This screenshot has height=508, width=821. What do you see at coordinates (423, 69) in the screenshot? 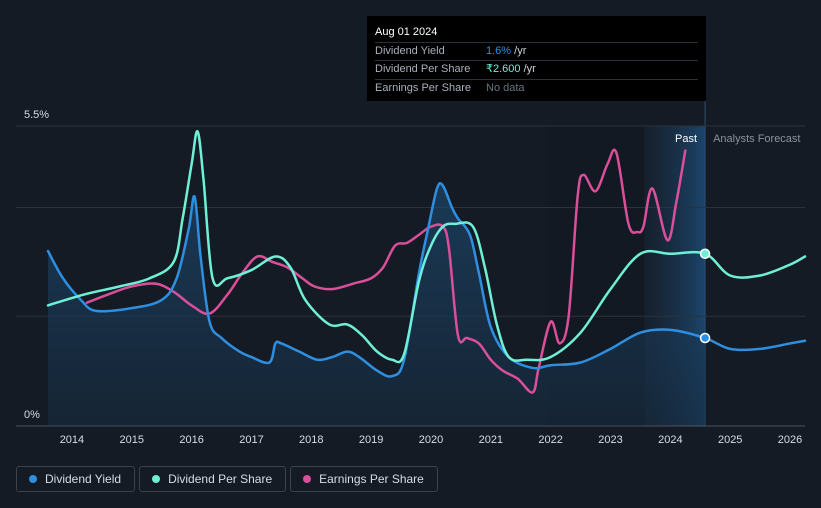
I see `tooltip-label: Dividend Per Share` at bounding box center [423, 69].